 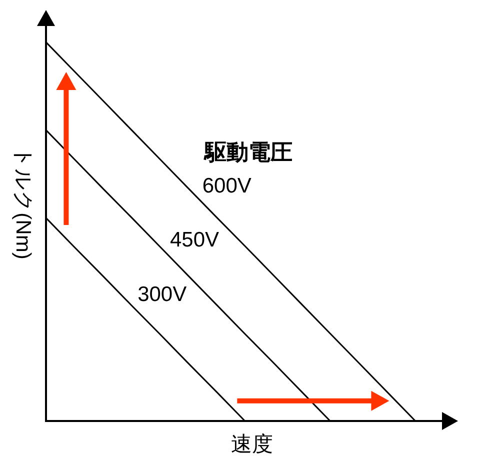 I want to click on ylabel: トルク(Nm), so click(x=23, y=203).